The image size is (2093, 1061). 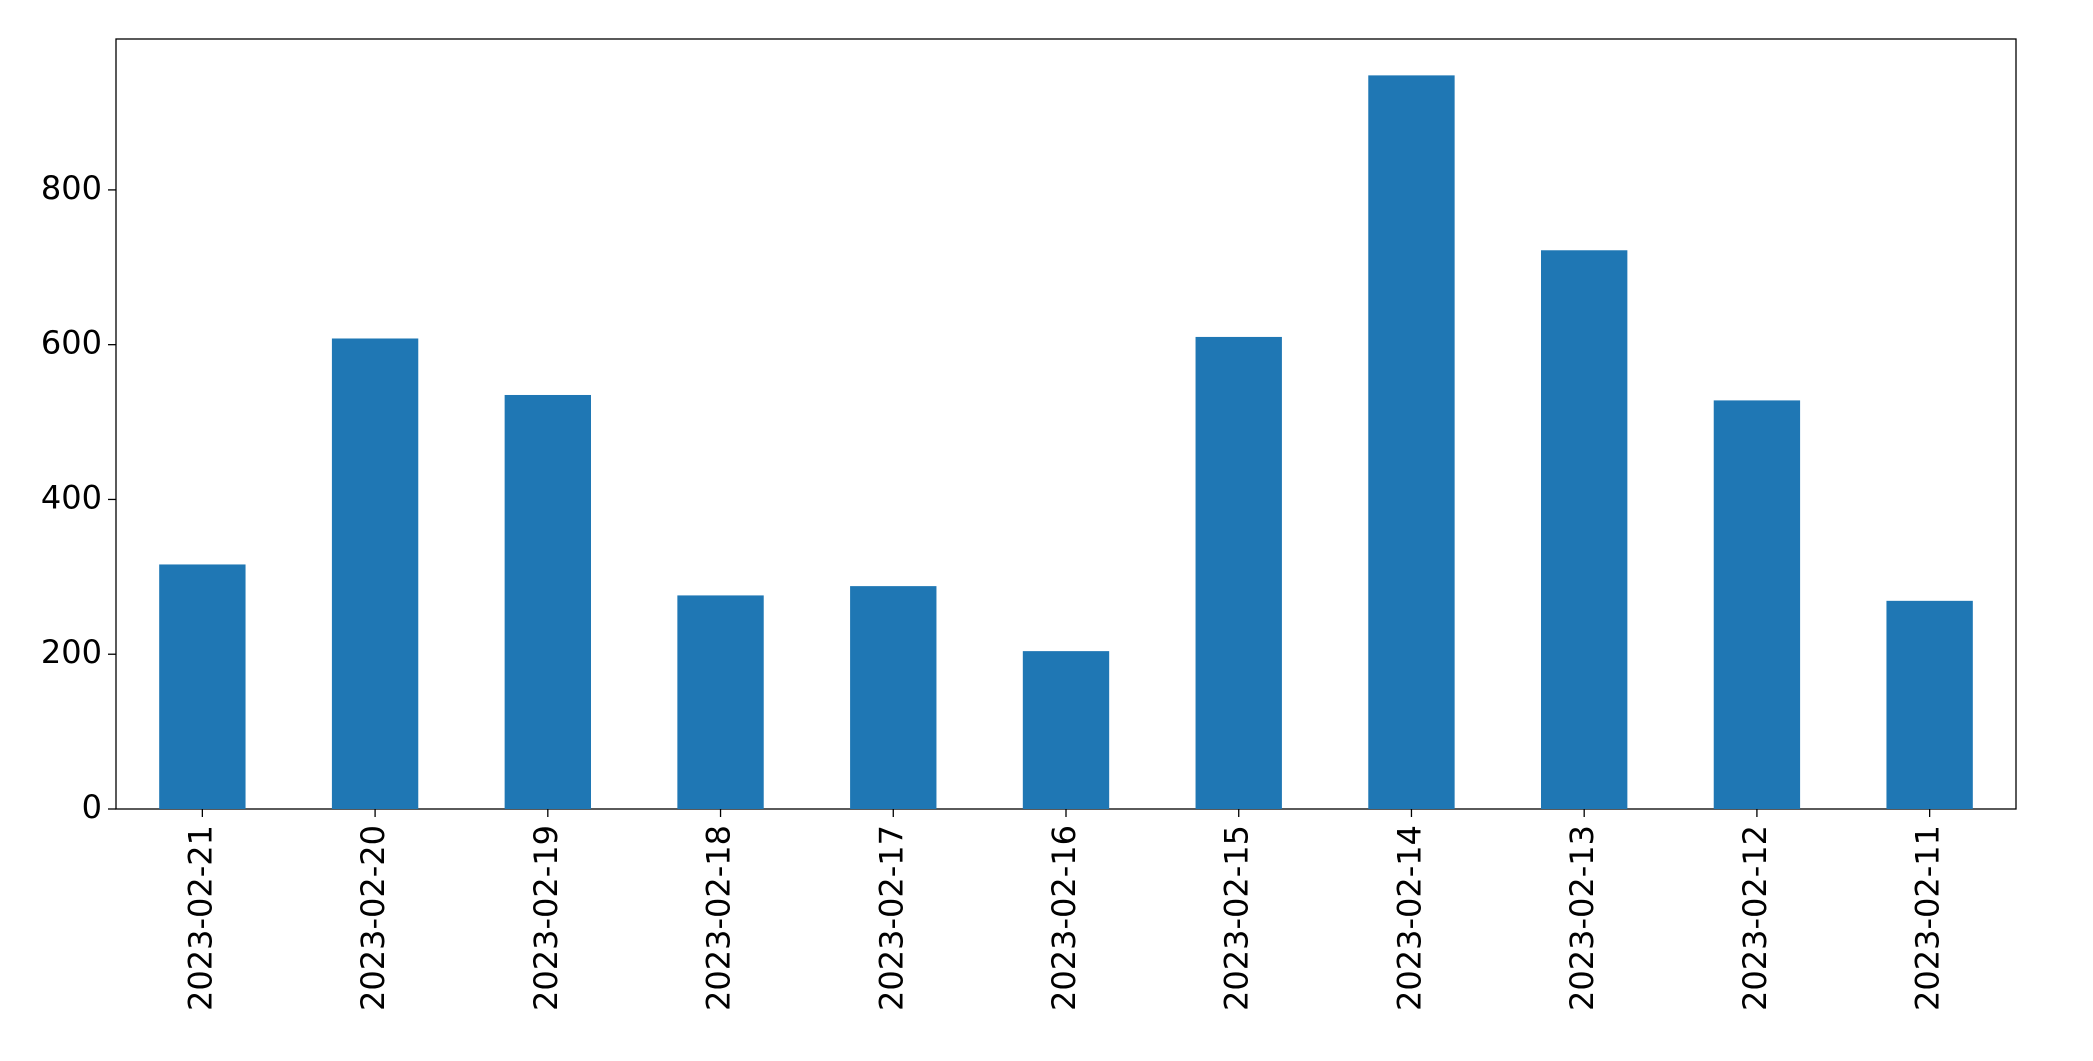 What do you see at coordinates (71, 652) in the screenshot?
I see `y-tick-label: 200` at bounding box center [71, 652].